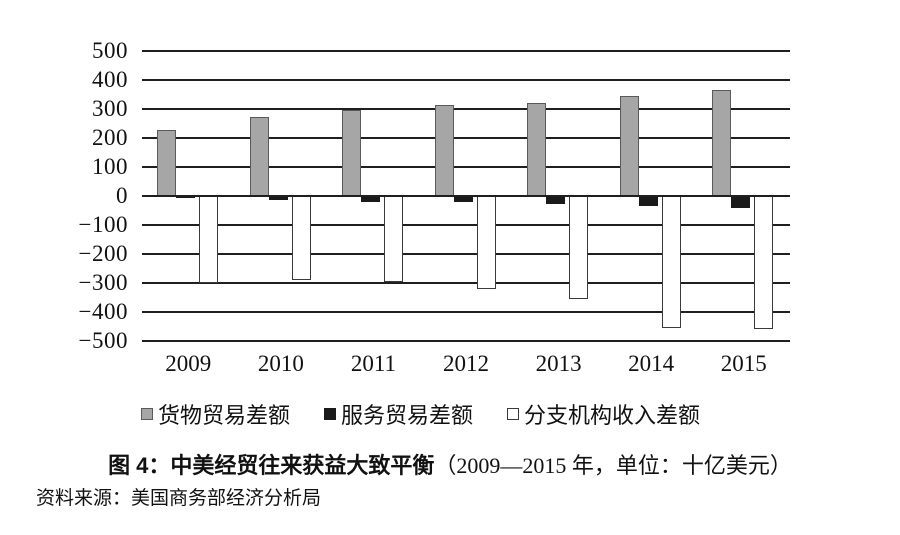  Describe the element at coordinates (558, 363) in the screenshot. I see `x-tick-label: 2013` at that location.